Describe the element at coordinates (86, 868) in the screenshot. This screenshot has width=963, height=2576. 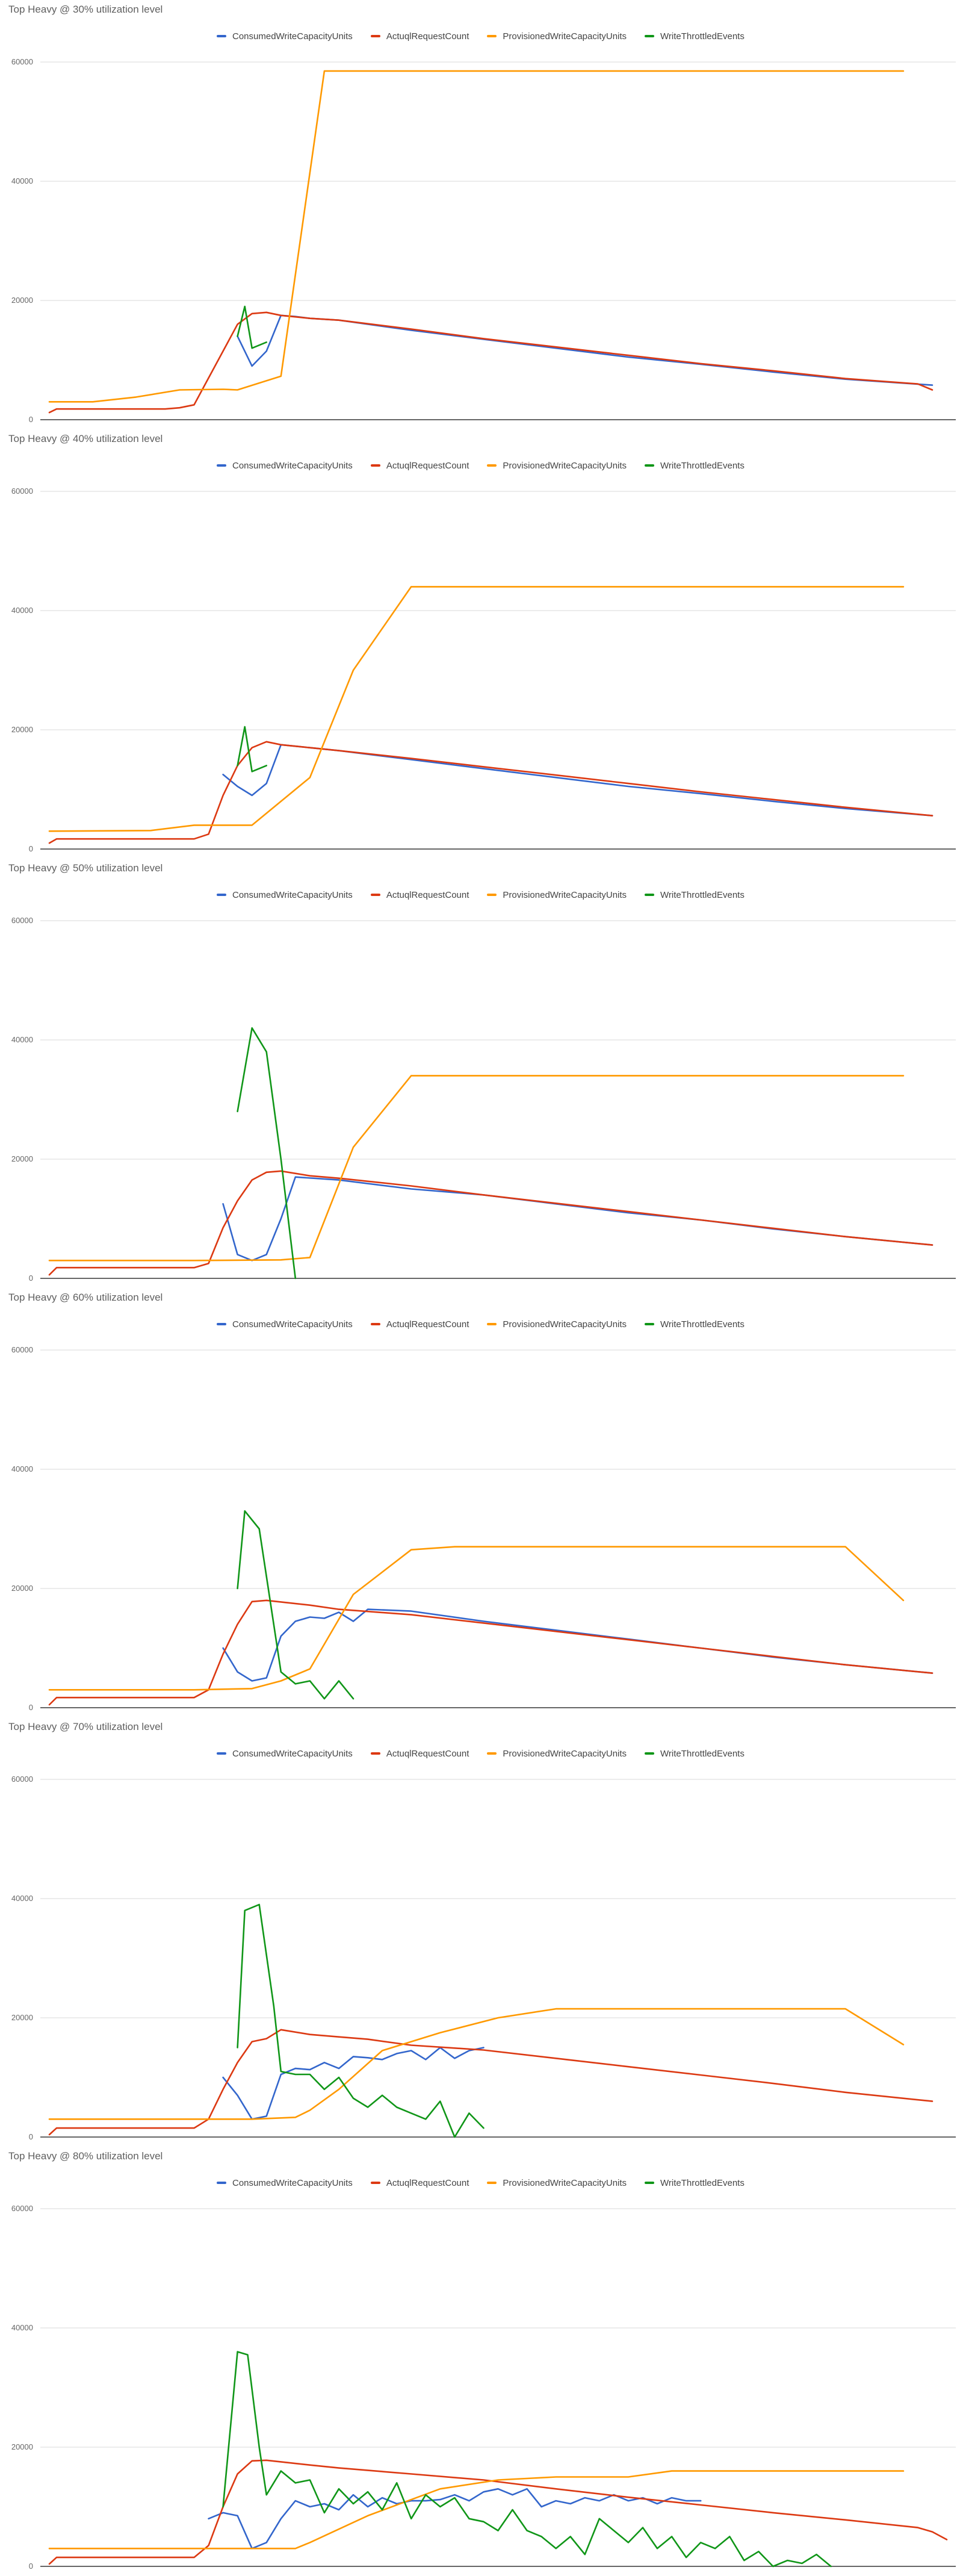
I see `chart-title: Top Heavy @ 50% utilization level` at that location.